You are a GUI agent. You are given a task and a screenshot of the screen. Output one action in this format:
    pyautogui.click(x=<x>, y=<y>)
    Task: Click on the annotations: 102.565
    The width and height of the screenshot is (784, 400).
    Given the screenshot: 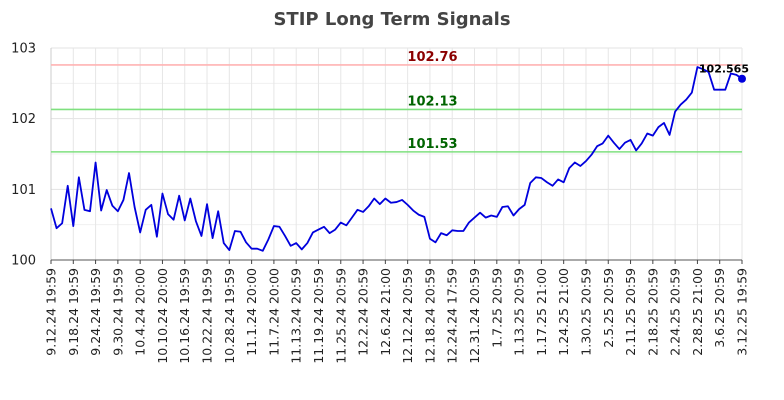 What is the action you would take?
    pyautogui.click(x=724, y=73)
    